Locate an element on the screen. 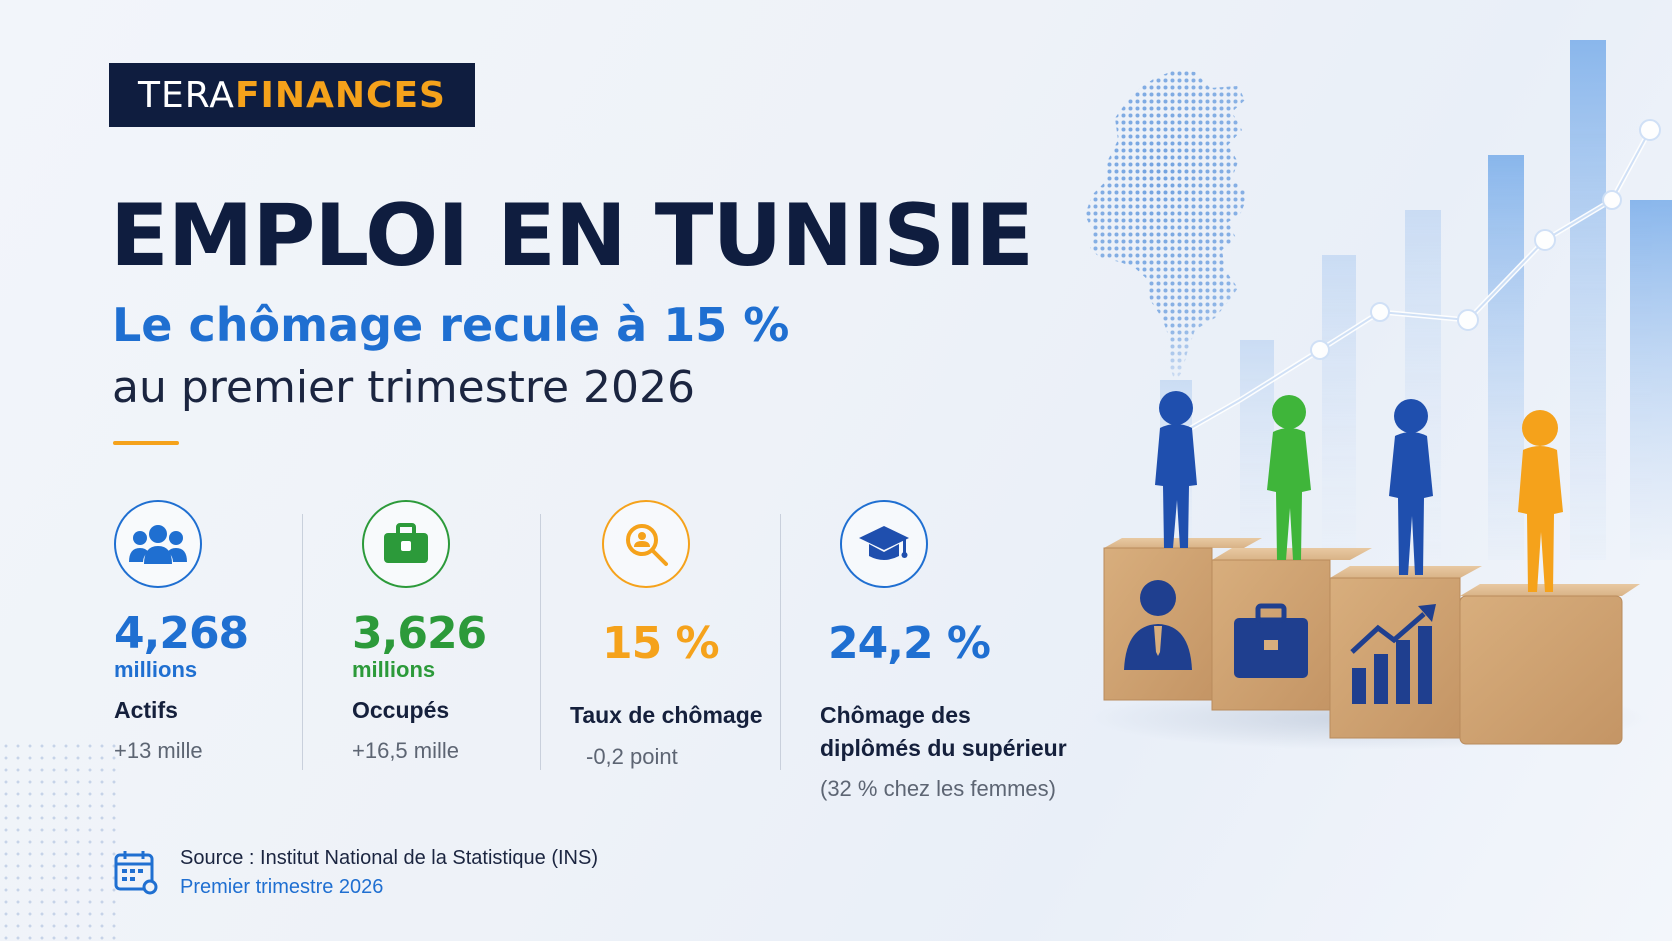 The width and height of the screenshot is (1672, 941). stat-label: Actifs is located at coordinates (146, 710).